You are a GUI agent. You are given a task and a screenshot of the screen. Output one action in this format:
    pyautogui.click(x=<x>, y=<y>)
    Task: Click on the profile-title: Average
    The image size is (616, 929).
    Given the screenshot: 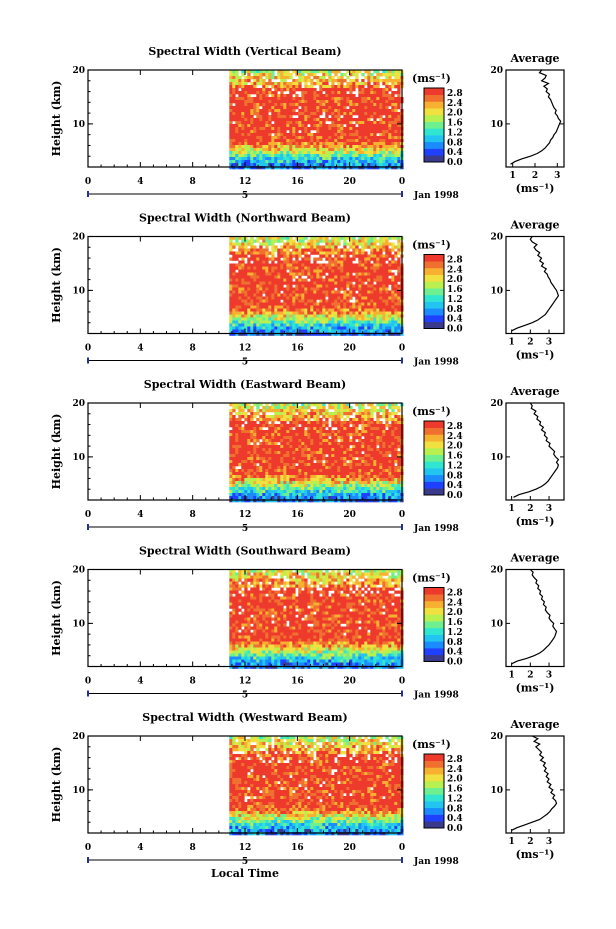 What is the action you would take?
    pyautogui.click(x=534, y=225)
    